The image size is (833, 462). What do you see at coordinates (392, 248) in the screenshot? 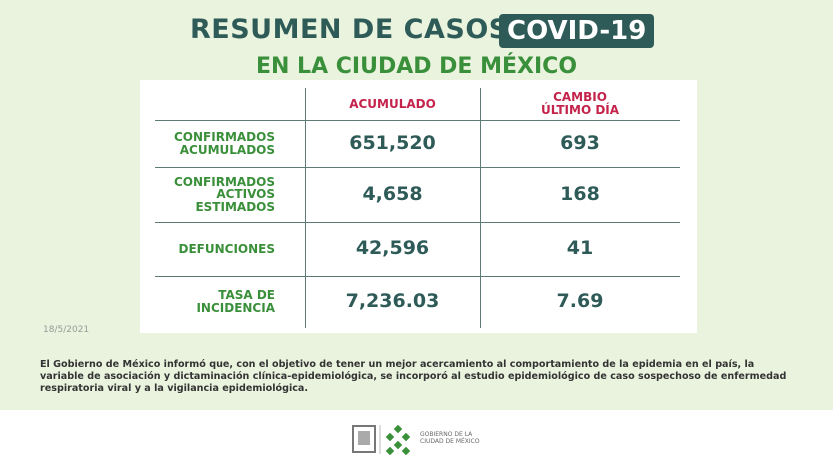
I see `cell-value: 42,596` at bounding box center [392, 248].